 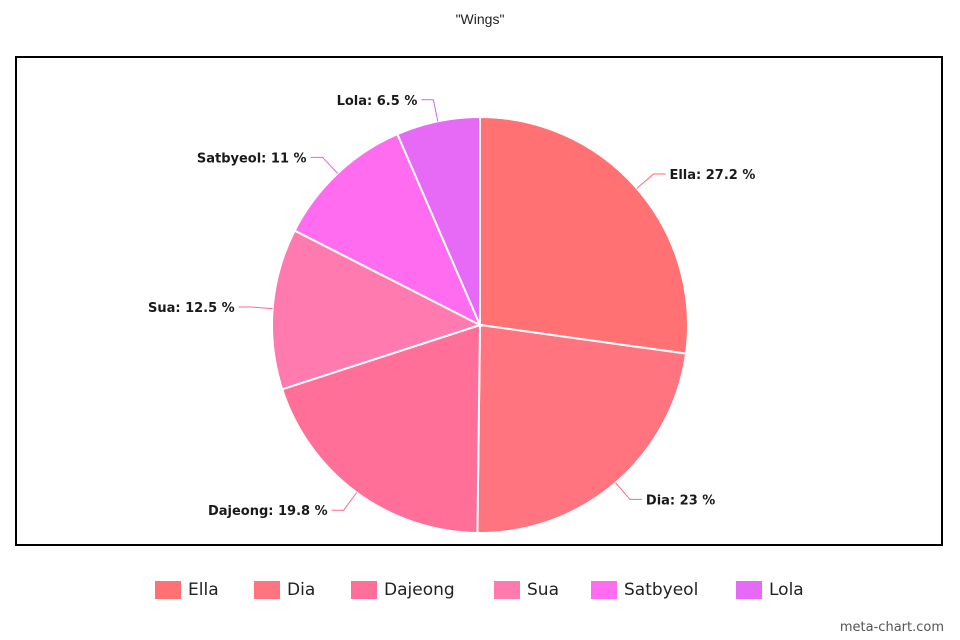 What do you see at coordinates (187, 590) in the screenshot?
I see `legend-item-ella: Ella` at bounding box center [187, 590].